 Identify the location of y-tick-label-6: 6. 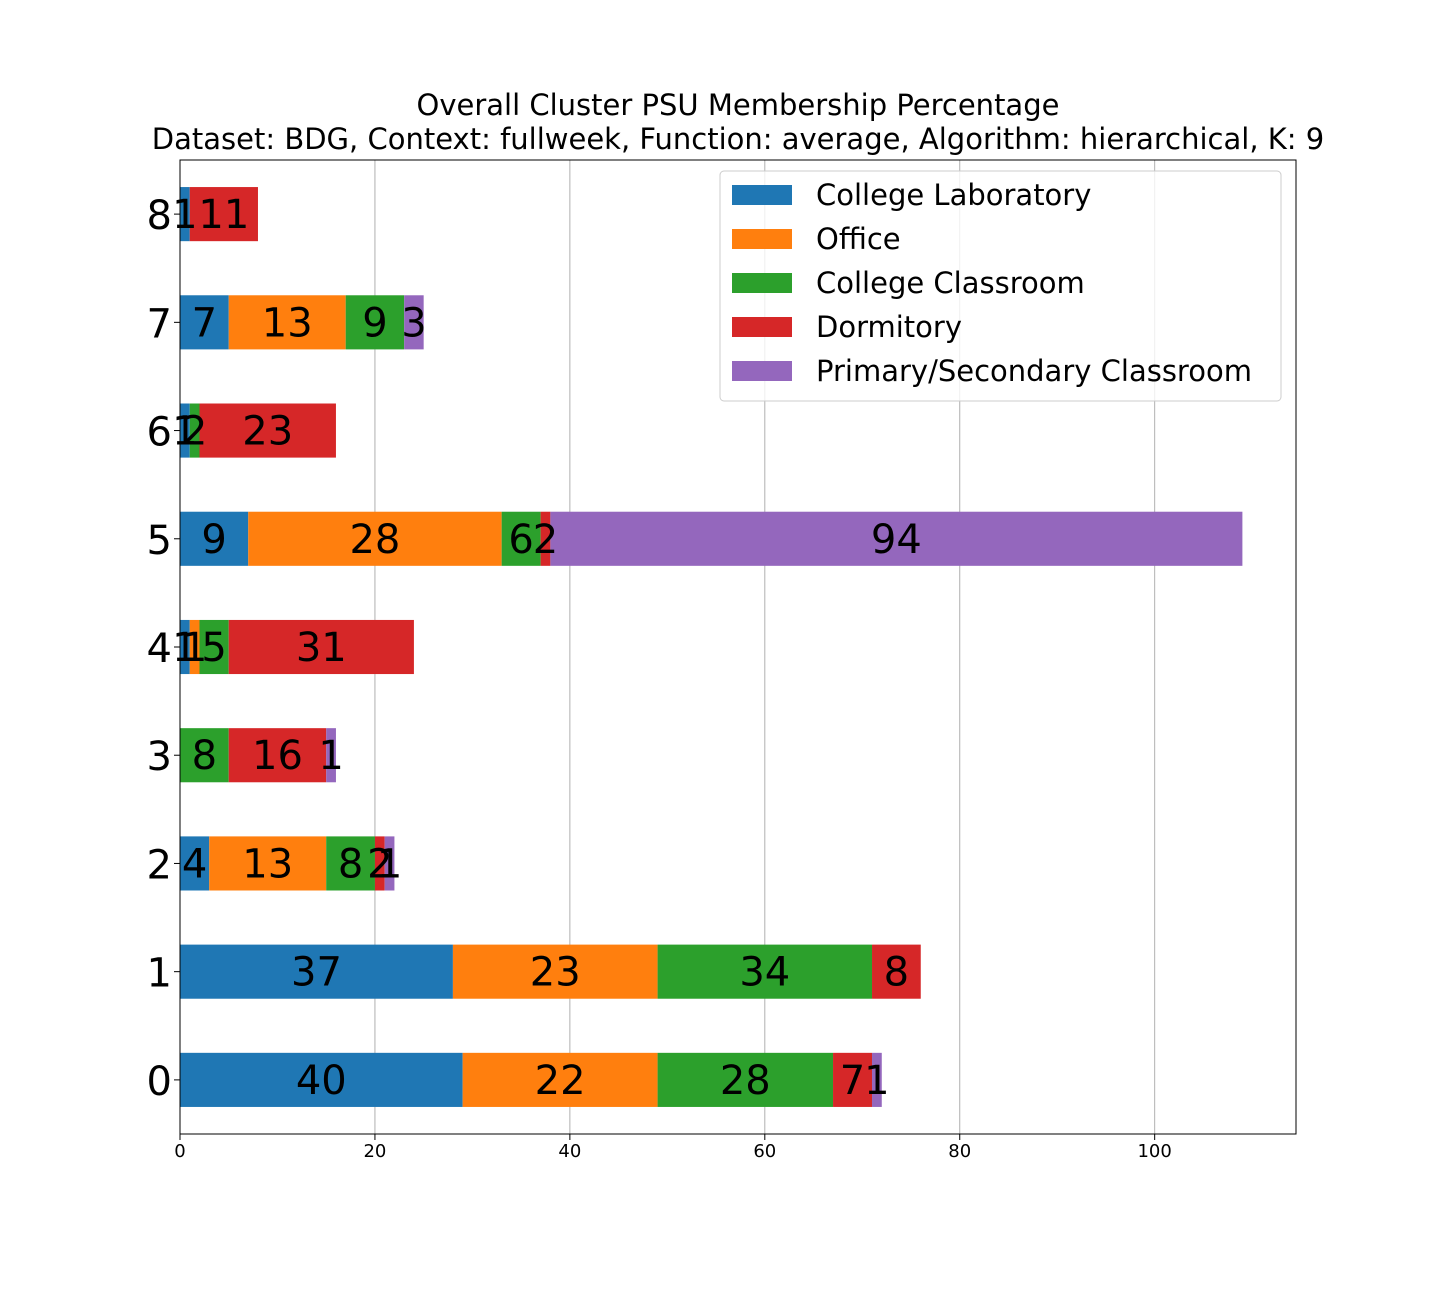
(159, 433).